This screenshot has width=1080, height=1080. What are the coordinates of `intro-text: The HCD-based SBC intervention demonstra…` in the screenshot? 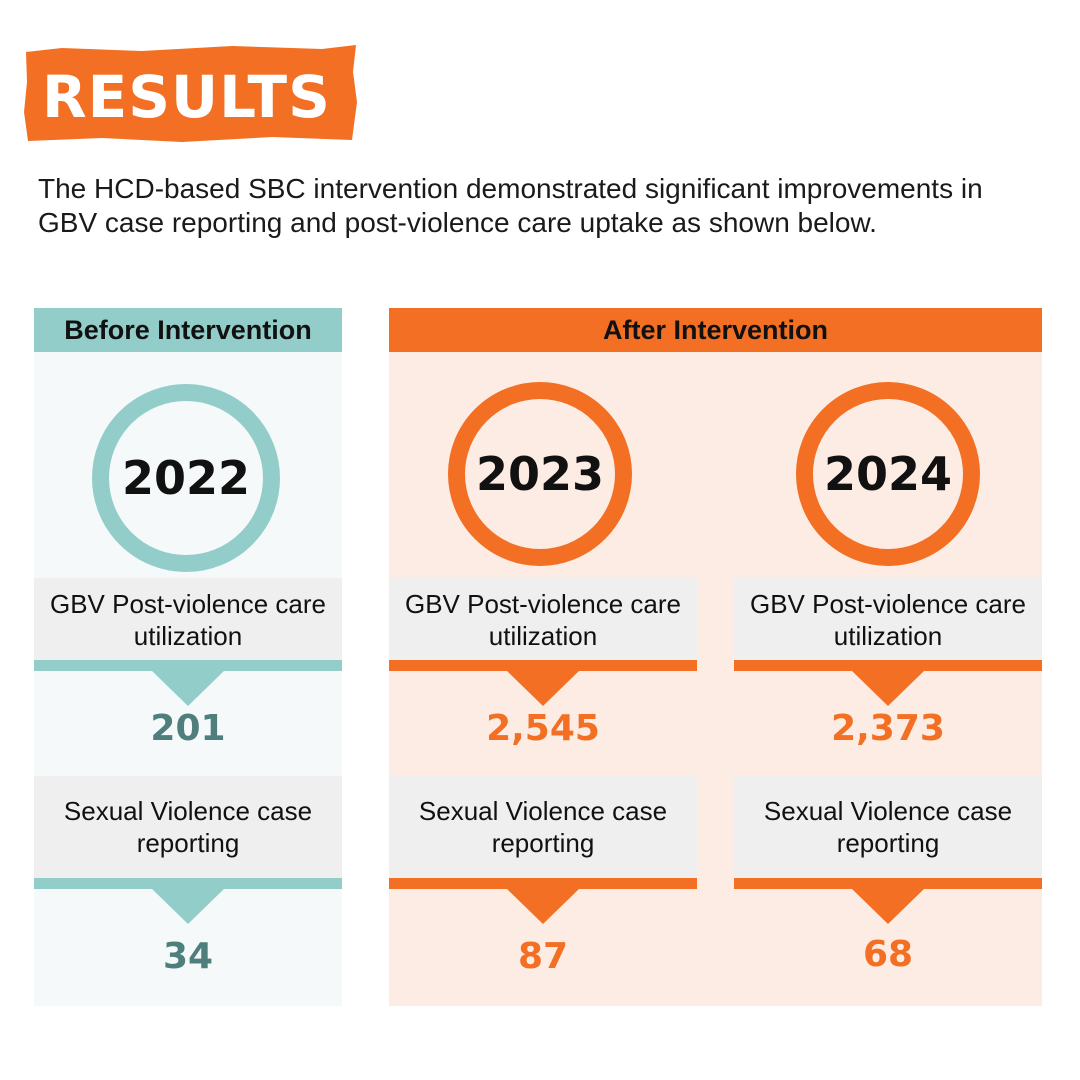 It's located at (510, 205).